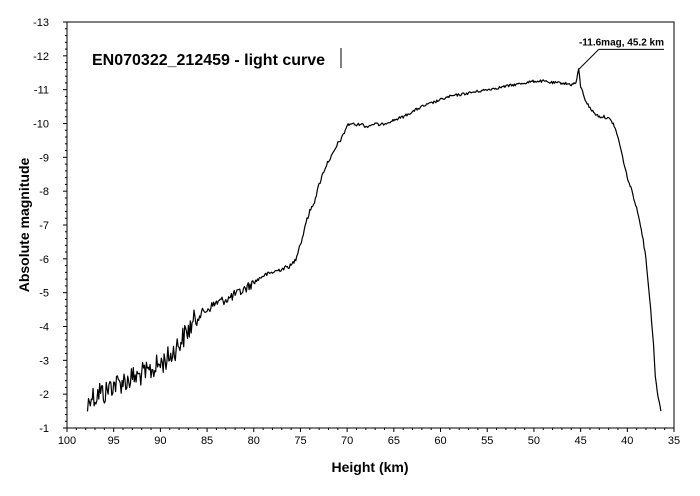 This screenshot has height=496, width=700. Describe the element at coordinates (44, 192) in the screenshot. I see `y-tick-label: -8` at that location.